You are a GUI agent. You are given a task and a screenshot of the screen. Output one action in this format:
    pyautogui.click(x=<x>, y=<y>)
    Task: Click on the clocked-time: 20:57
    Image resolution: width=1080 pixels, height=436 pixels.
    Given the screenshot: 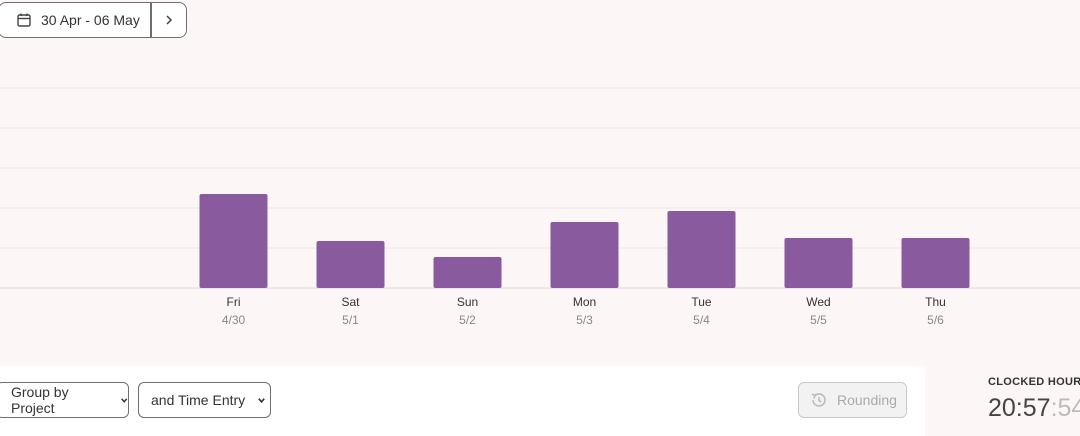 What is the action you would take?
    pyautogui.click(x=1019, y=408)
    